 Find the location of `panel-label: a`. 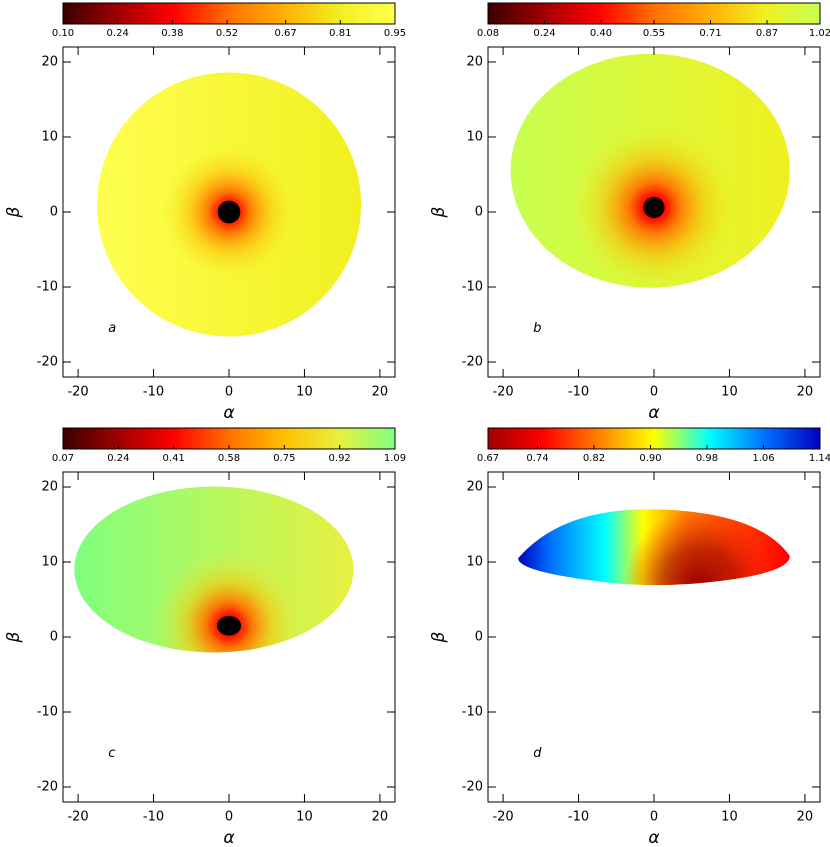

panel-label: a is located at coordinates (112, 328).